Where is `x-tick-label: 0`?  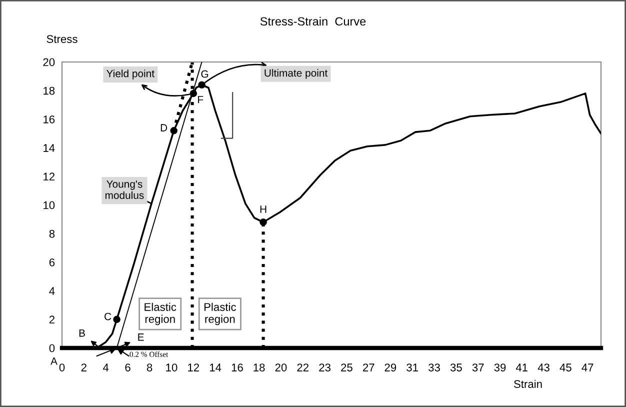 x-tick-label: 0 is located at coordinates (62, 368).